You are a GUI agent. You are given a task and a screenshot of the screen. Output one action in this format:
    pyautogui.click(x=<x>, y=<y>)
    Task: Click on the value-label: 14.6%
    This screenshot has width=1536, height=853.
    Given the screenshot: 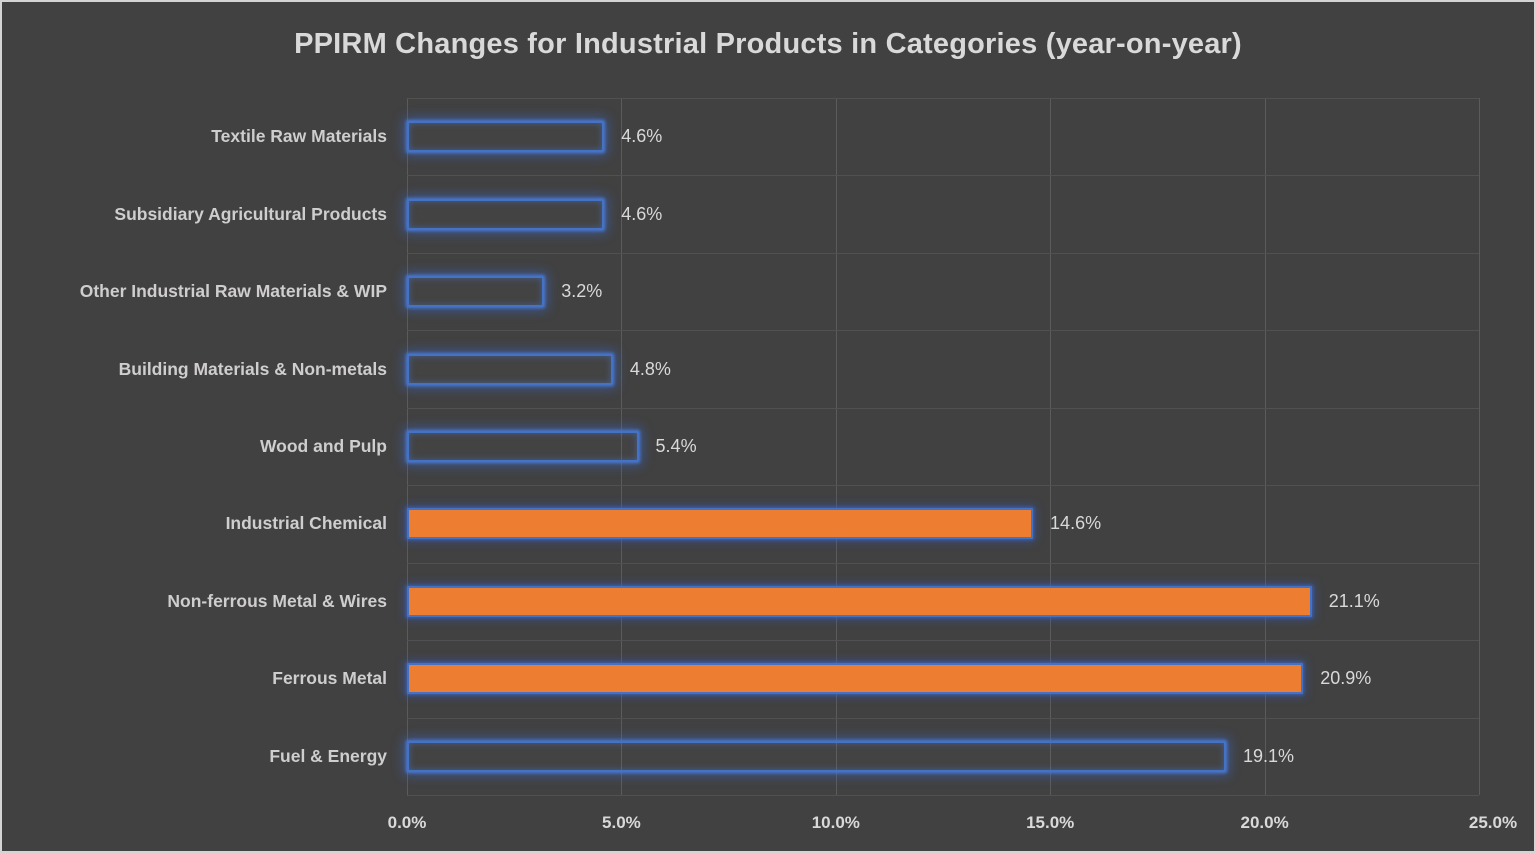 What is the action you would take?
    pyautogui.click(x=1076, y=523)
    